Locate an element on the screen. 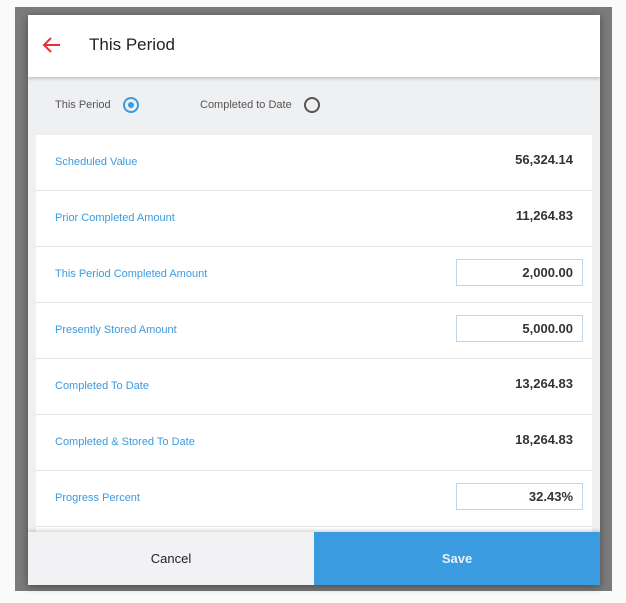 The image size is (626, 603). radio-label: Completed to Date is located at coordinates (246, 105).